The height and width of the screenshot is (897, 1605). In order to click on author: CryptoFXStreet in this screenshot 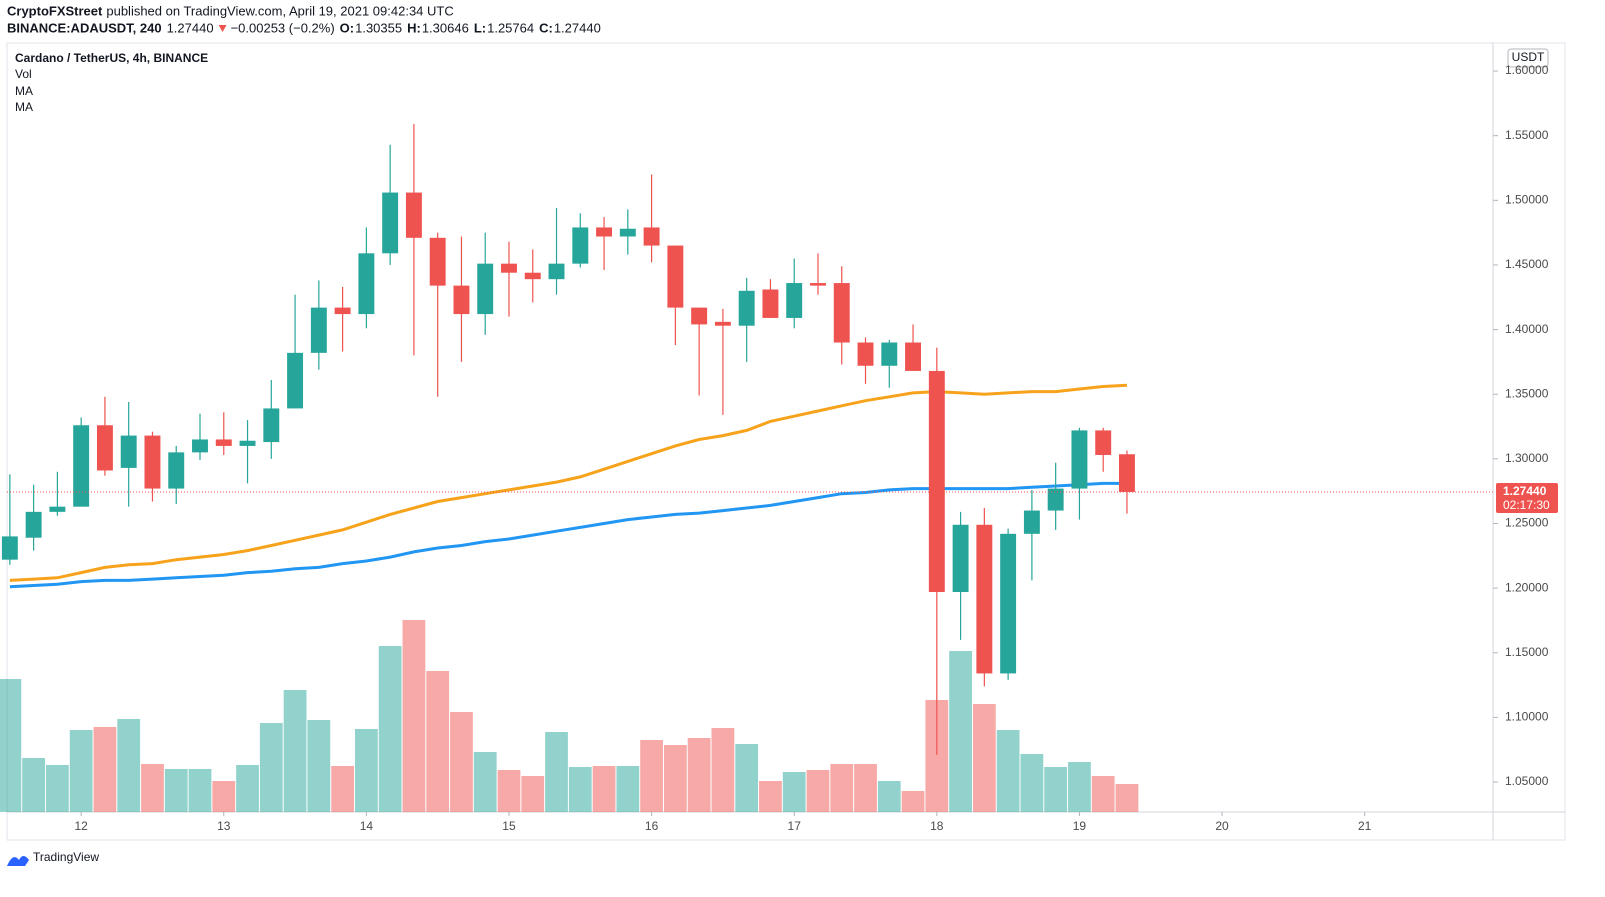, I will do `click(55, 10)`.